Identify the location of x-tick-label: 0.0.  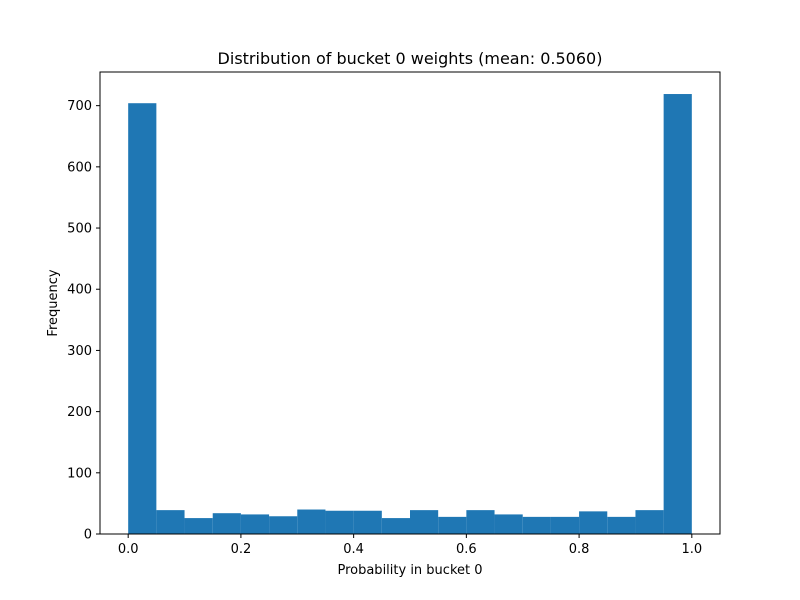
(128, 549).